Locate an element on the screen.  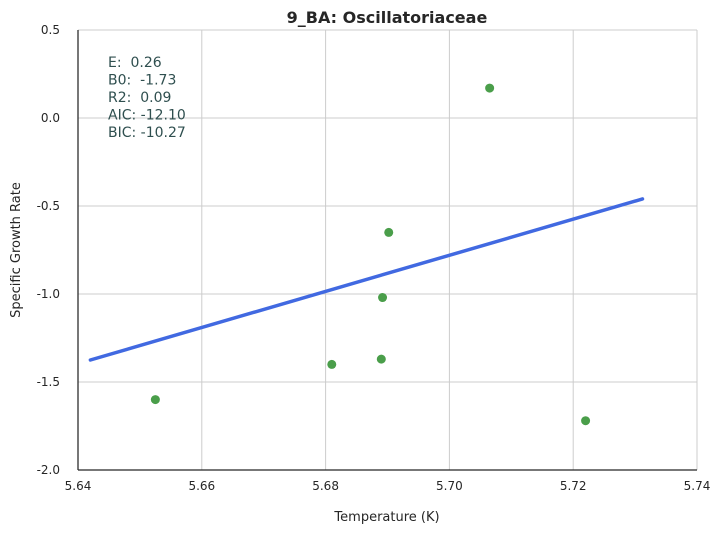
x-tick-label: 5.66 is located at coordinates (201, 486).